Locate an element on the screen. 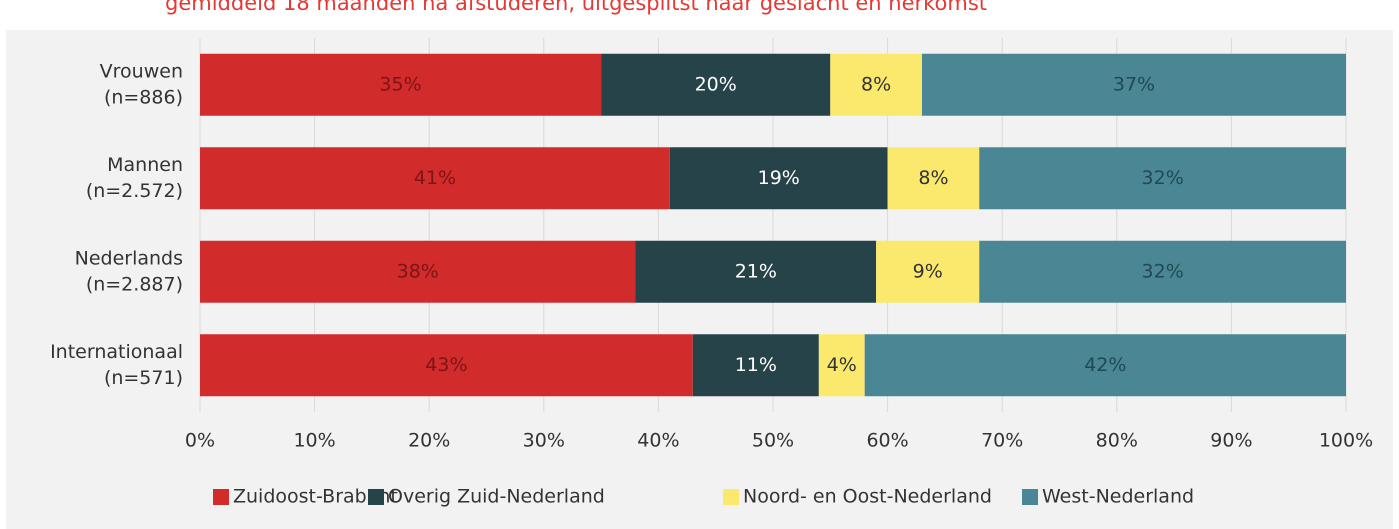 The width and height of the screenshot is (1399, 529). y-tick-label: (n=2.887) is located at coordinates (134, 284).